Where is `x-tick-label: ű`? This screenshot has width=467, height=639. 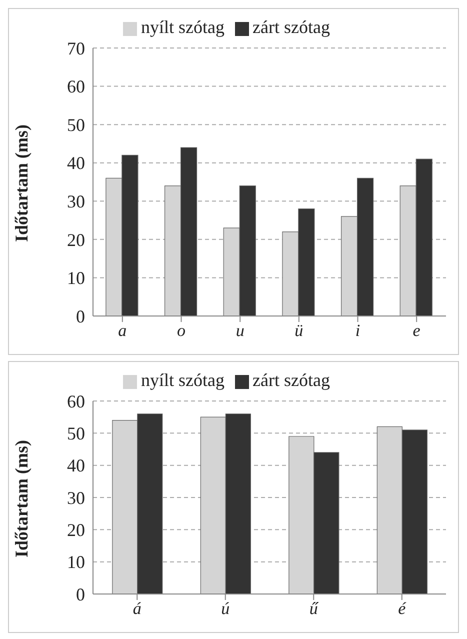
x-tick-label: ű is located at coordinates (314, 608).